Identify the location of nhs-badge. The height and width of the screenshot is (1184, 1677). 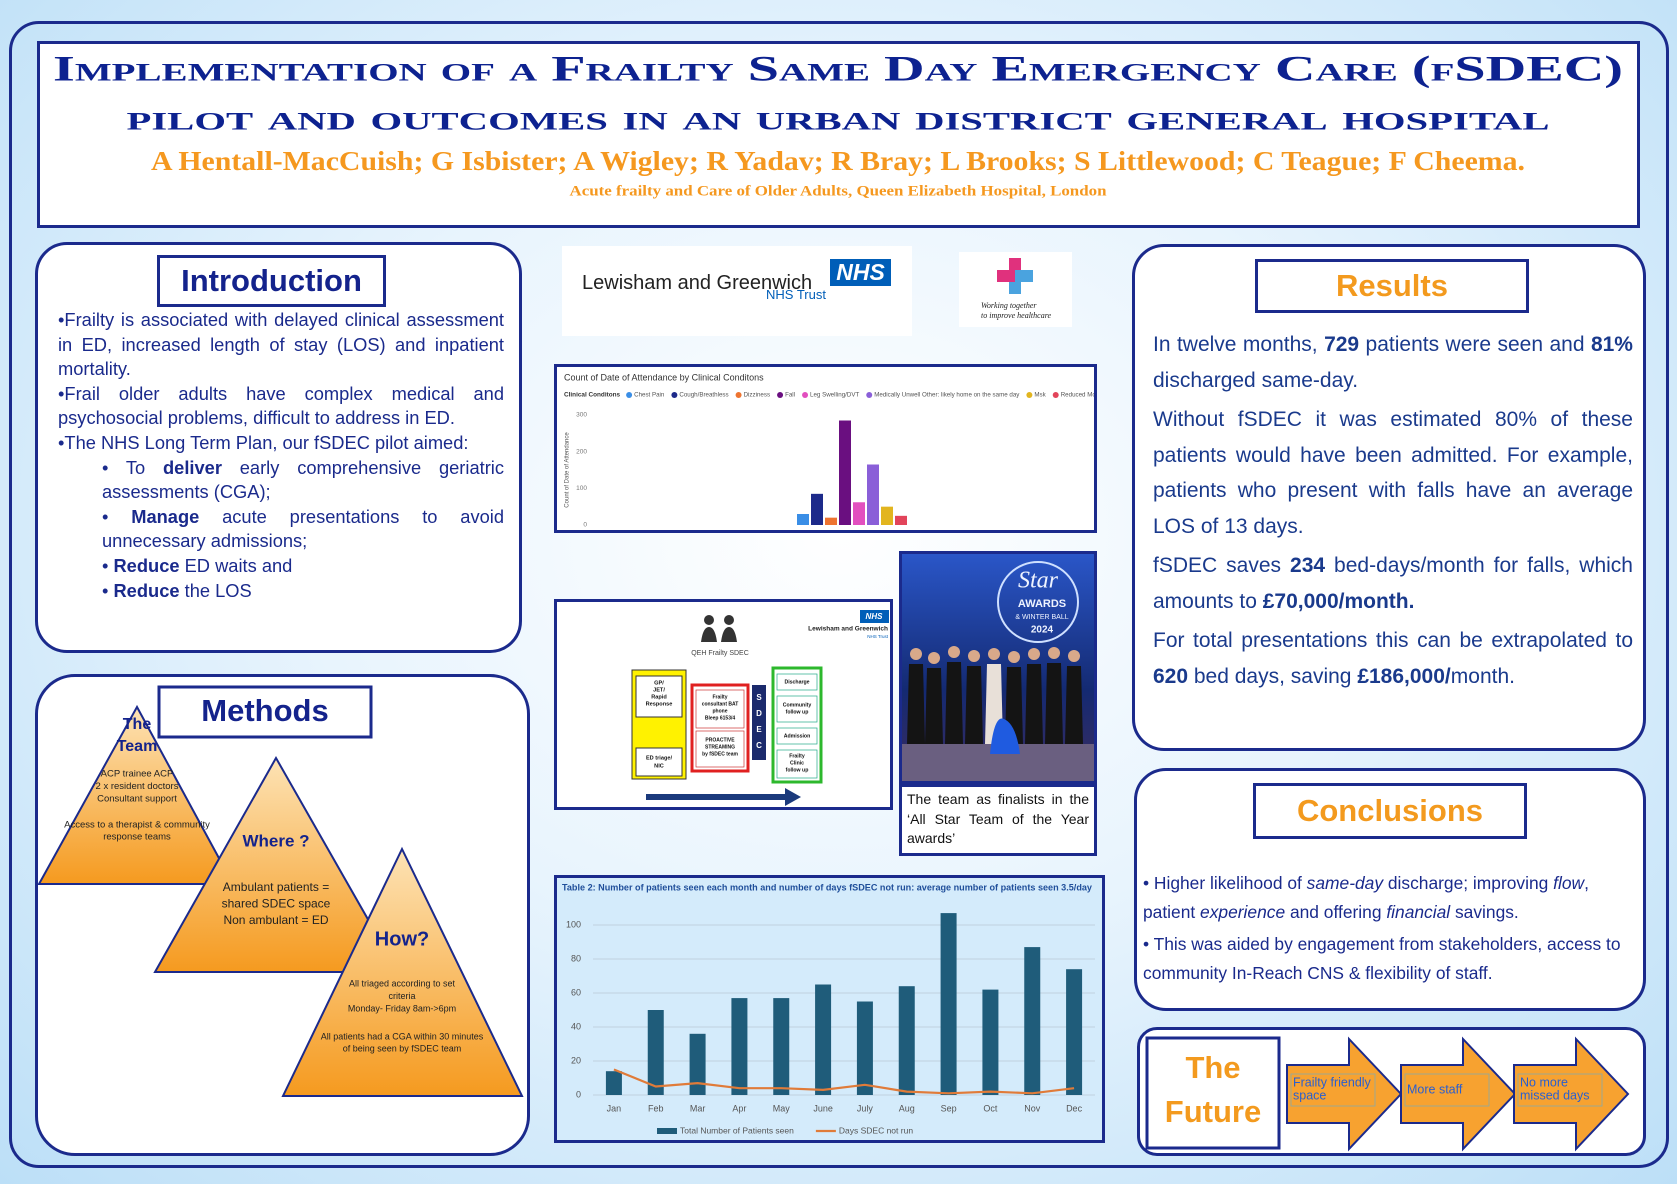
(874, 616).